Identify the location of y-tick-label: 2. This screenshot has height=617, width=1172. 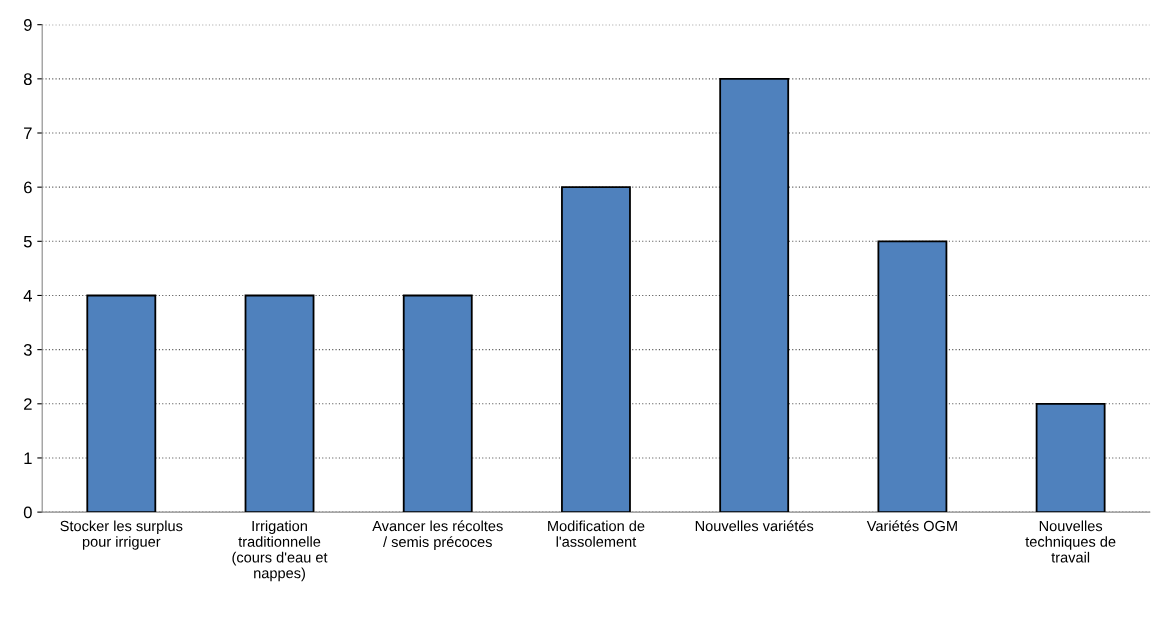
(28, 404).